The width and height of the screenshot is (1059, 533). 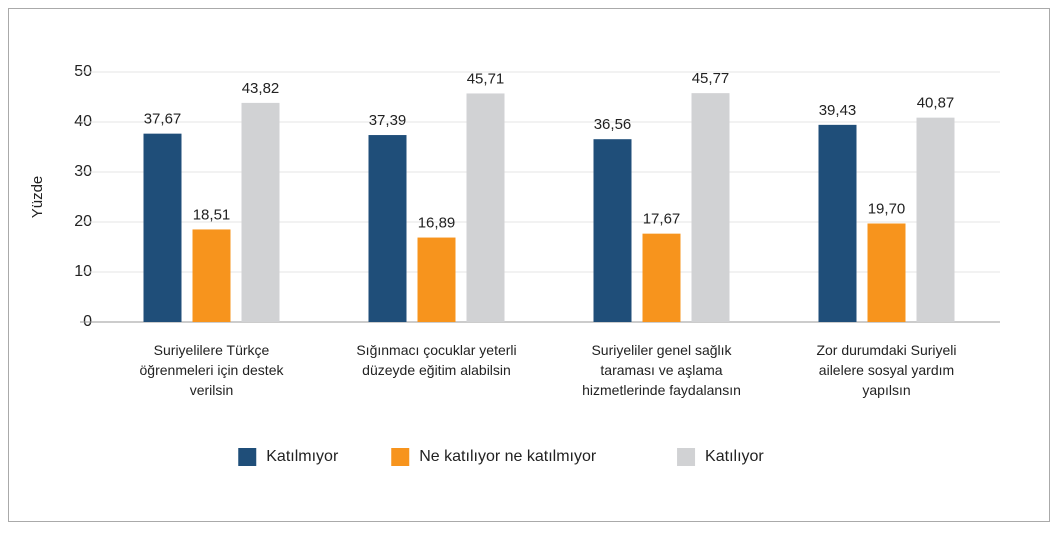 What do you see at coordinates (711, 78) in the screenshot?
I see `data-label: 45,77` at bounding box center [711, 78].